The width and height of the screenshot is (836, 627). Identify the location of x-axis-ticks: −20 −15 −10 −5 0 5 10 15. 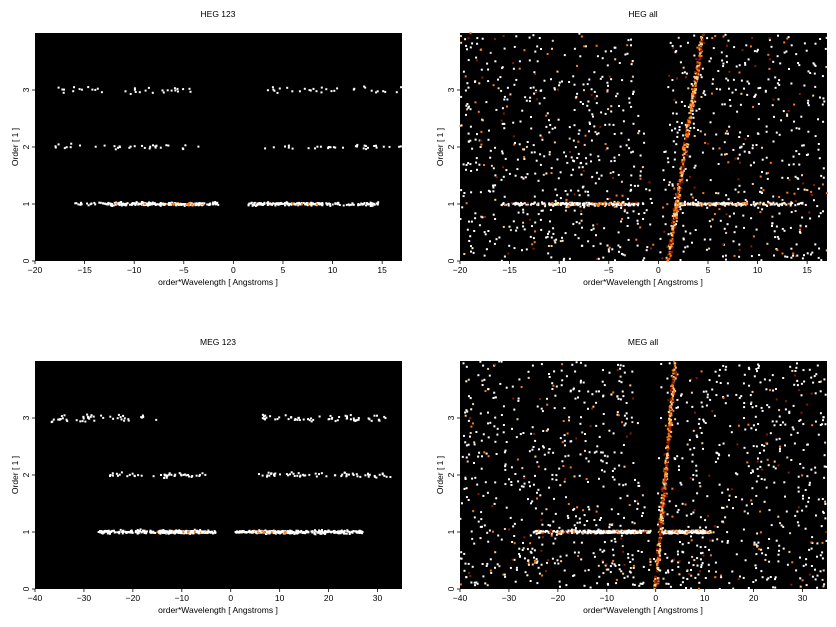
(207, 268).